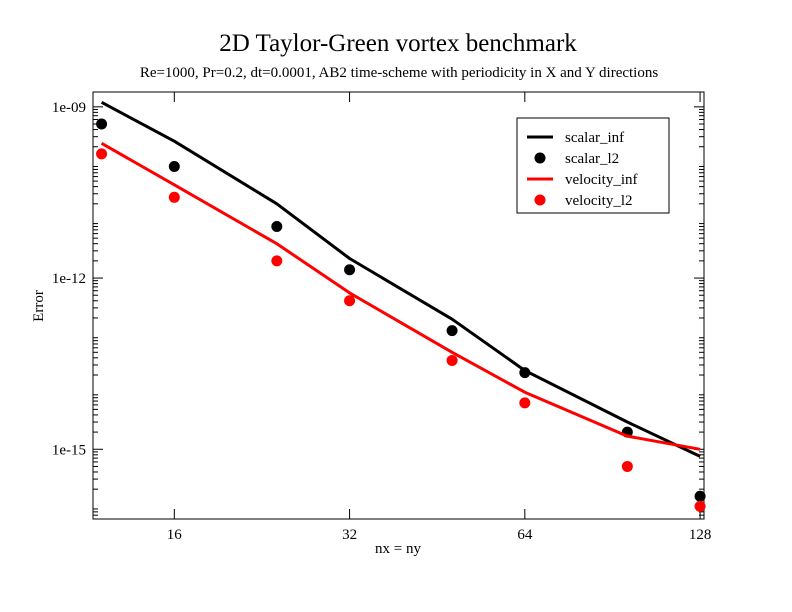 Image resolution: width=792 pixels, height=612 pixels. What do you see at coordinates (700, 535) in the screenshot?
I see `x-tick-label: 128` at bounding box center [700, 535].